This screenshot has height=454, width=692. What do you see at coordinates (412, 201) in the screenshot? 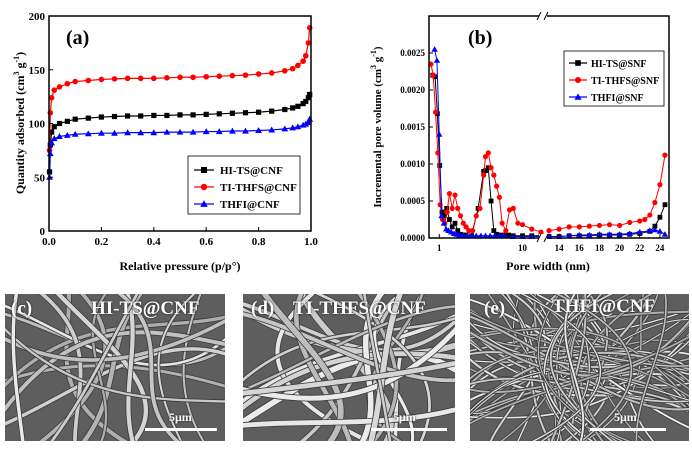
I see `chart-b-y-tick-label: 0.0005` at bounding box center [412, 201].